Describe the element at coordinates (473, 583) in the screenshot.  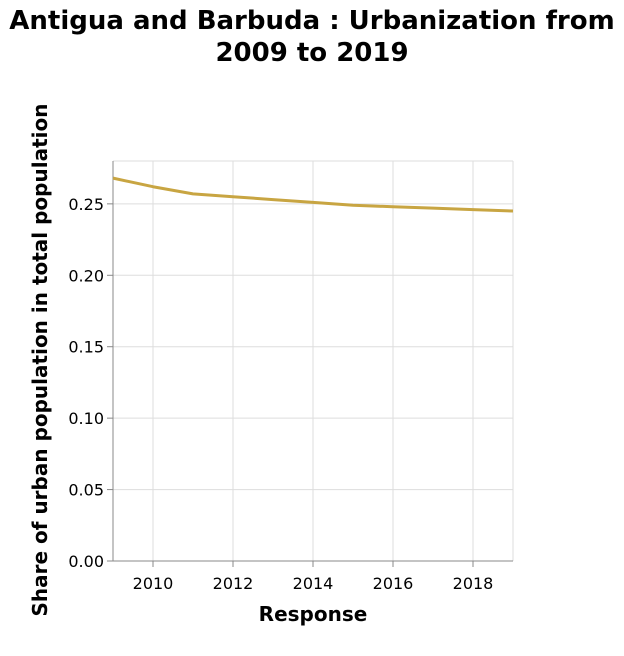
I see `x-tick-label: 2018` at that location.